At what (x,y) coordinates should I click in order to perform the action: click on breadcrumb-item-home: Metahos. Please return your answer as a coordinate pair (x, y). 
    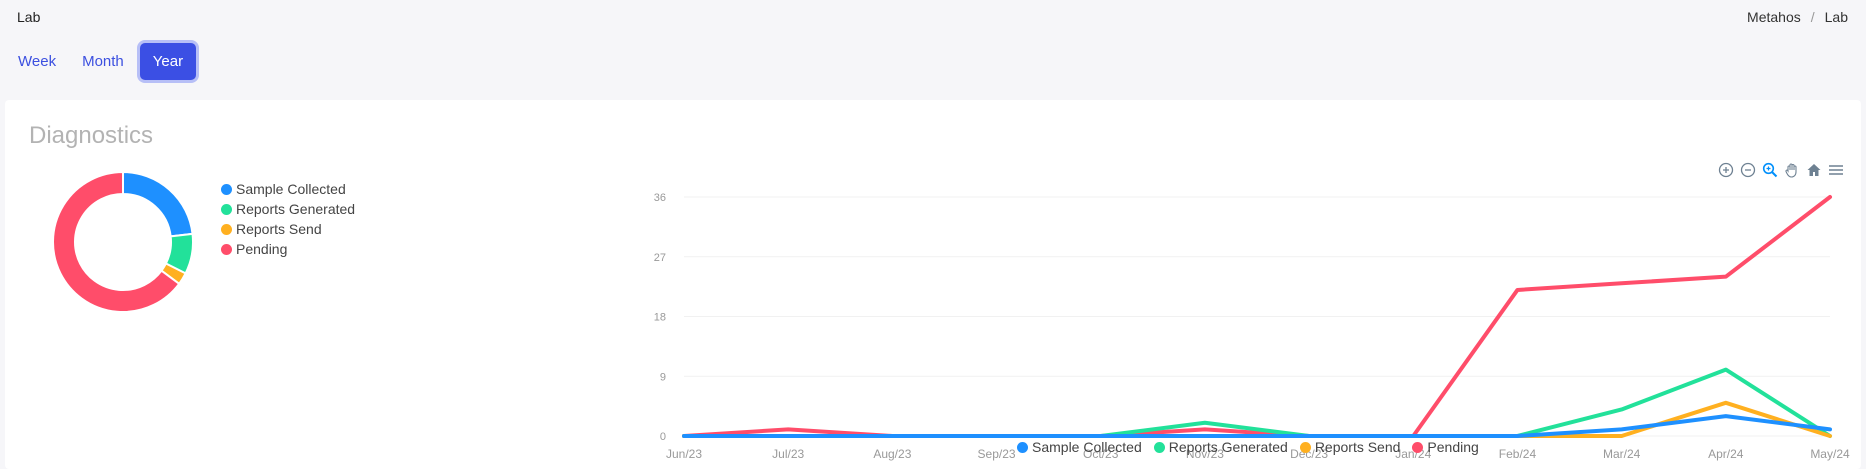
    Looking at the image, I should click on (1774, 17).